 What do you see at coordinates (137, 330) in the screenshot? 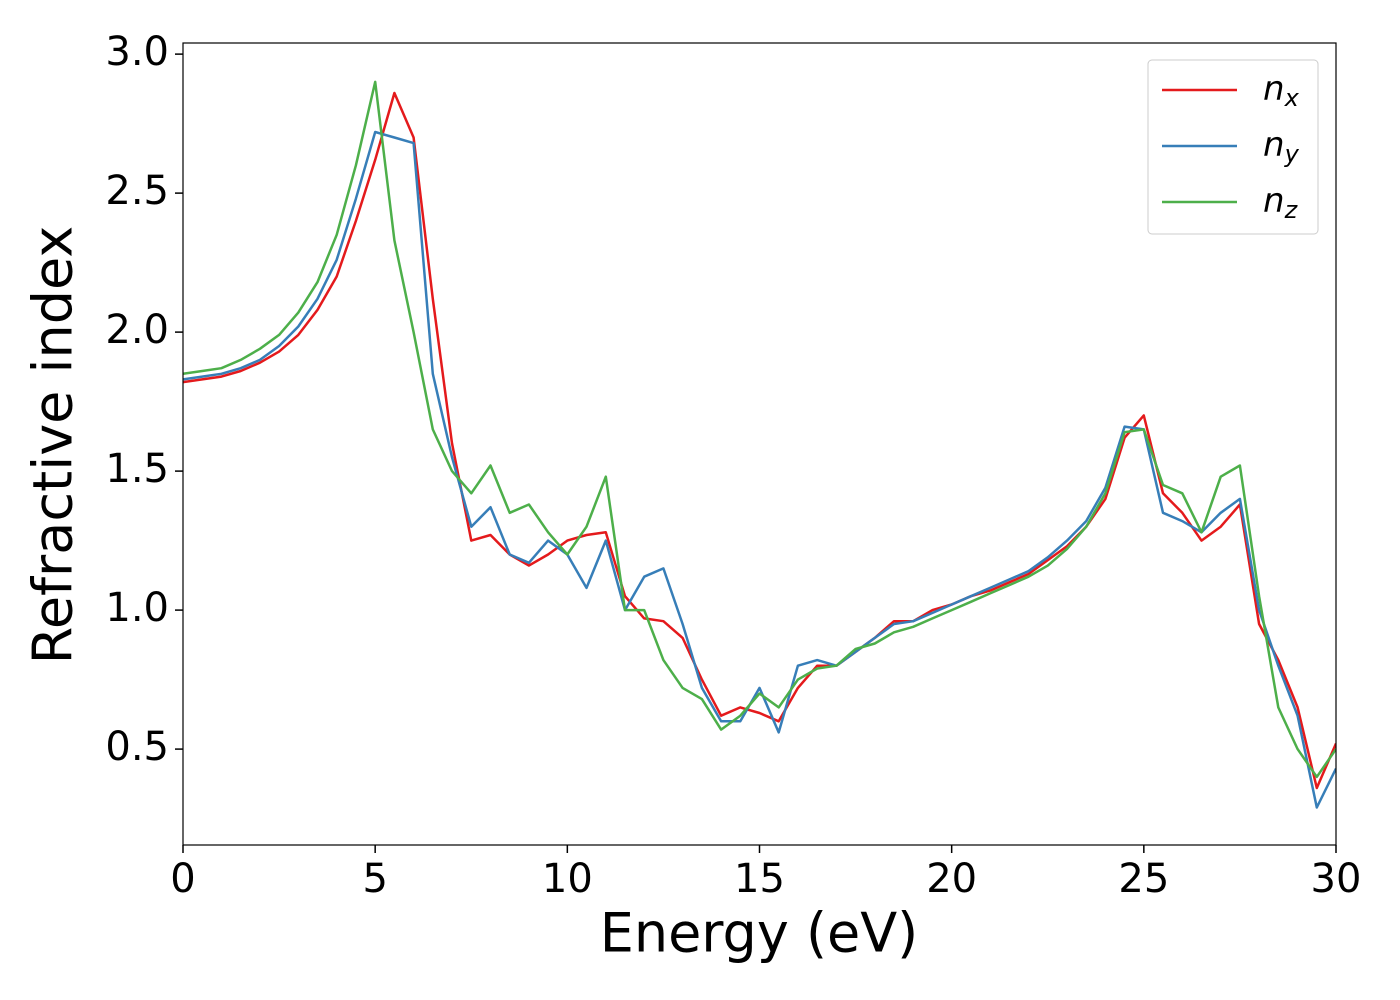
I see `y-tick-label: 2.0` at bounding box center [137, 330].